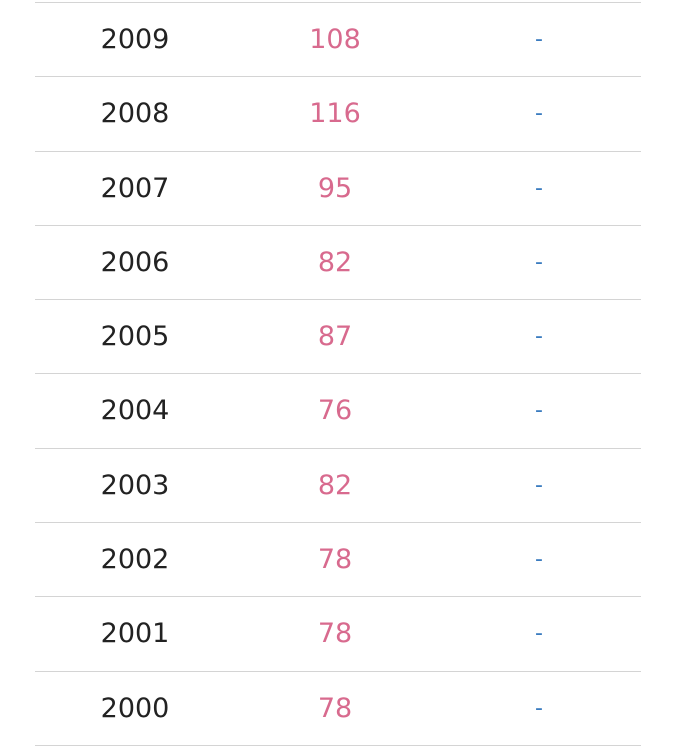 Image resolution: width=676 pixels, height=750 pixels. I want to click on table-row: 2005 87 -, so click(338, 337).